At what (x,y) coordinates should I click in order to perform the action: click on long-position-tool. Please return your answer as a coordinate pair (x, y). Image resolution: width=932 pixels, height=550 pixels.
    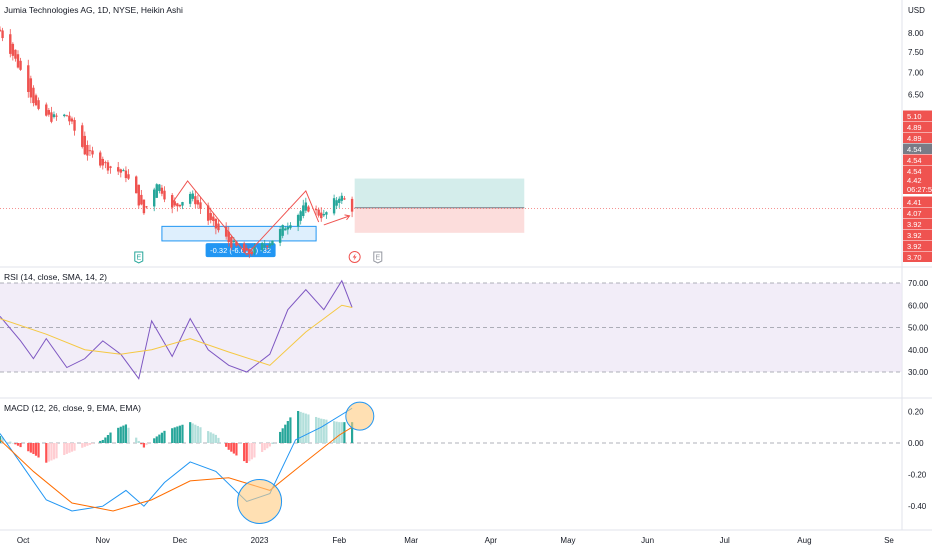
    Looking at the image, I should click on (439, 205).